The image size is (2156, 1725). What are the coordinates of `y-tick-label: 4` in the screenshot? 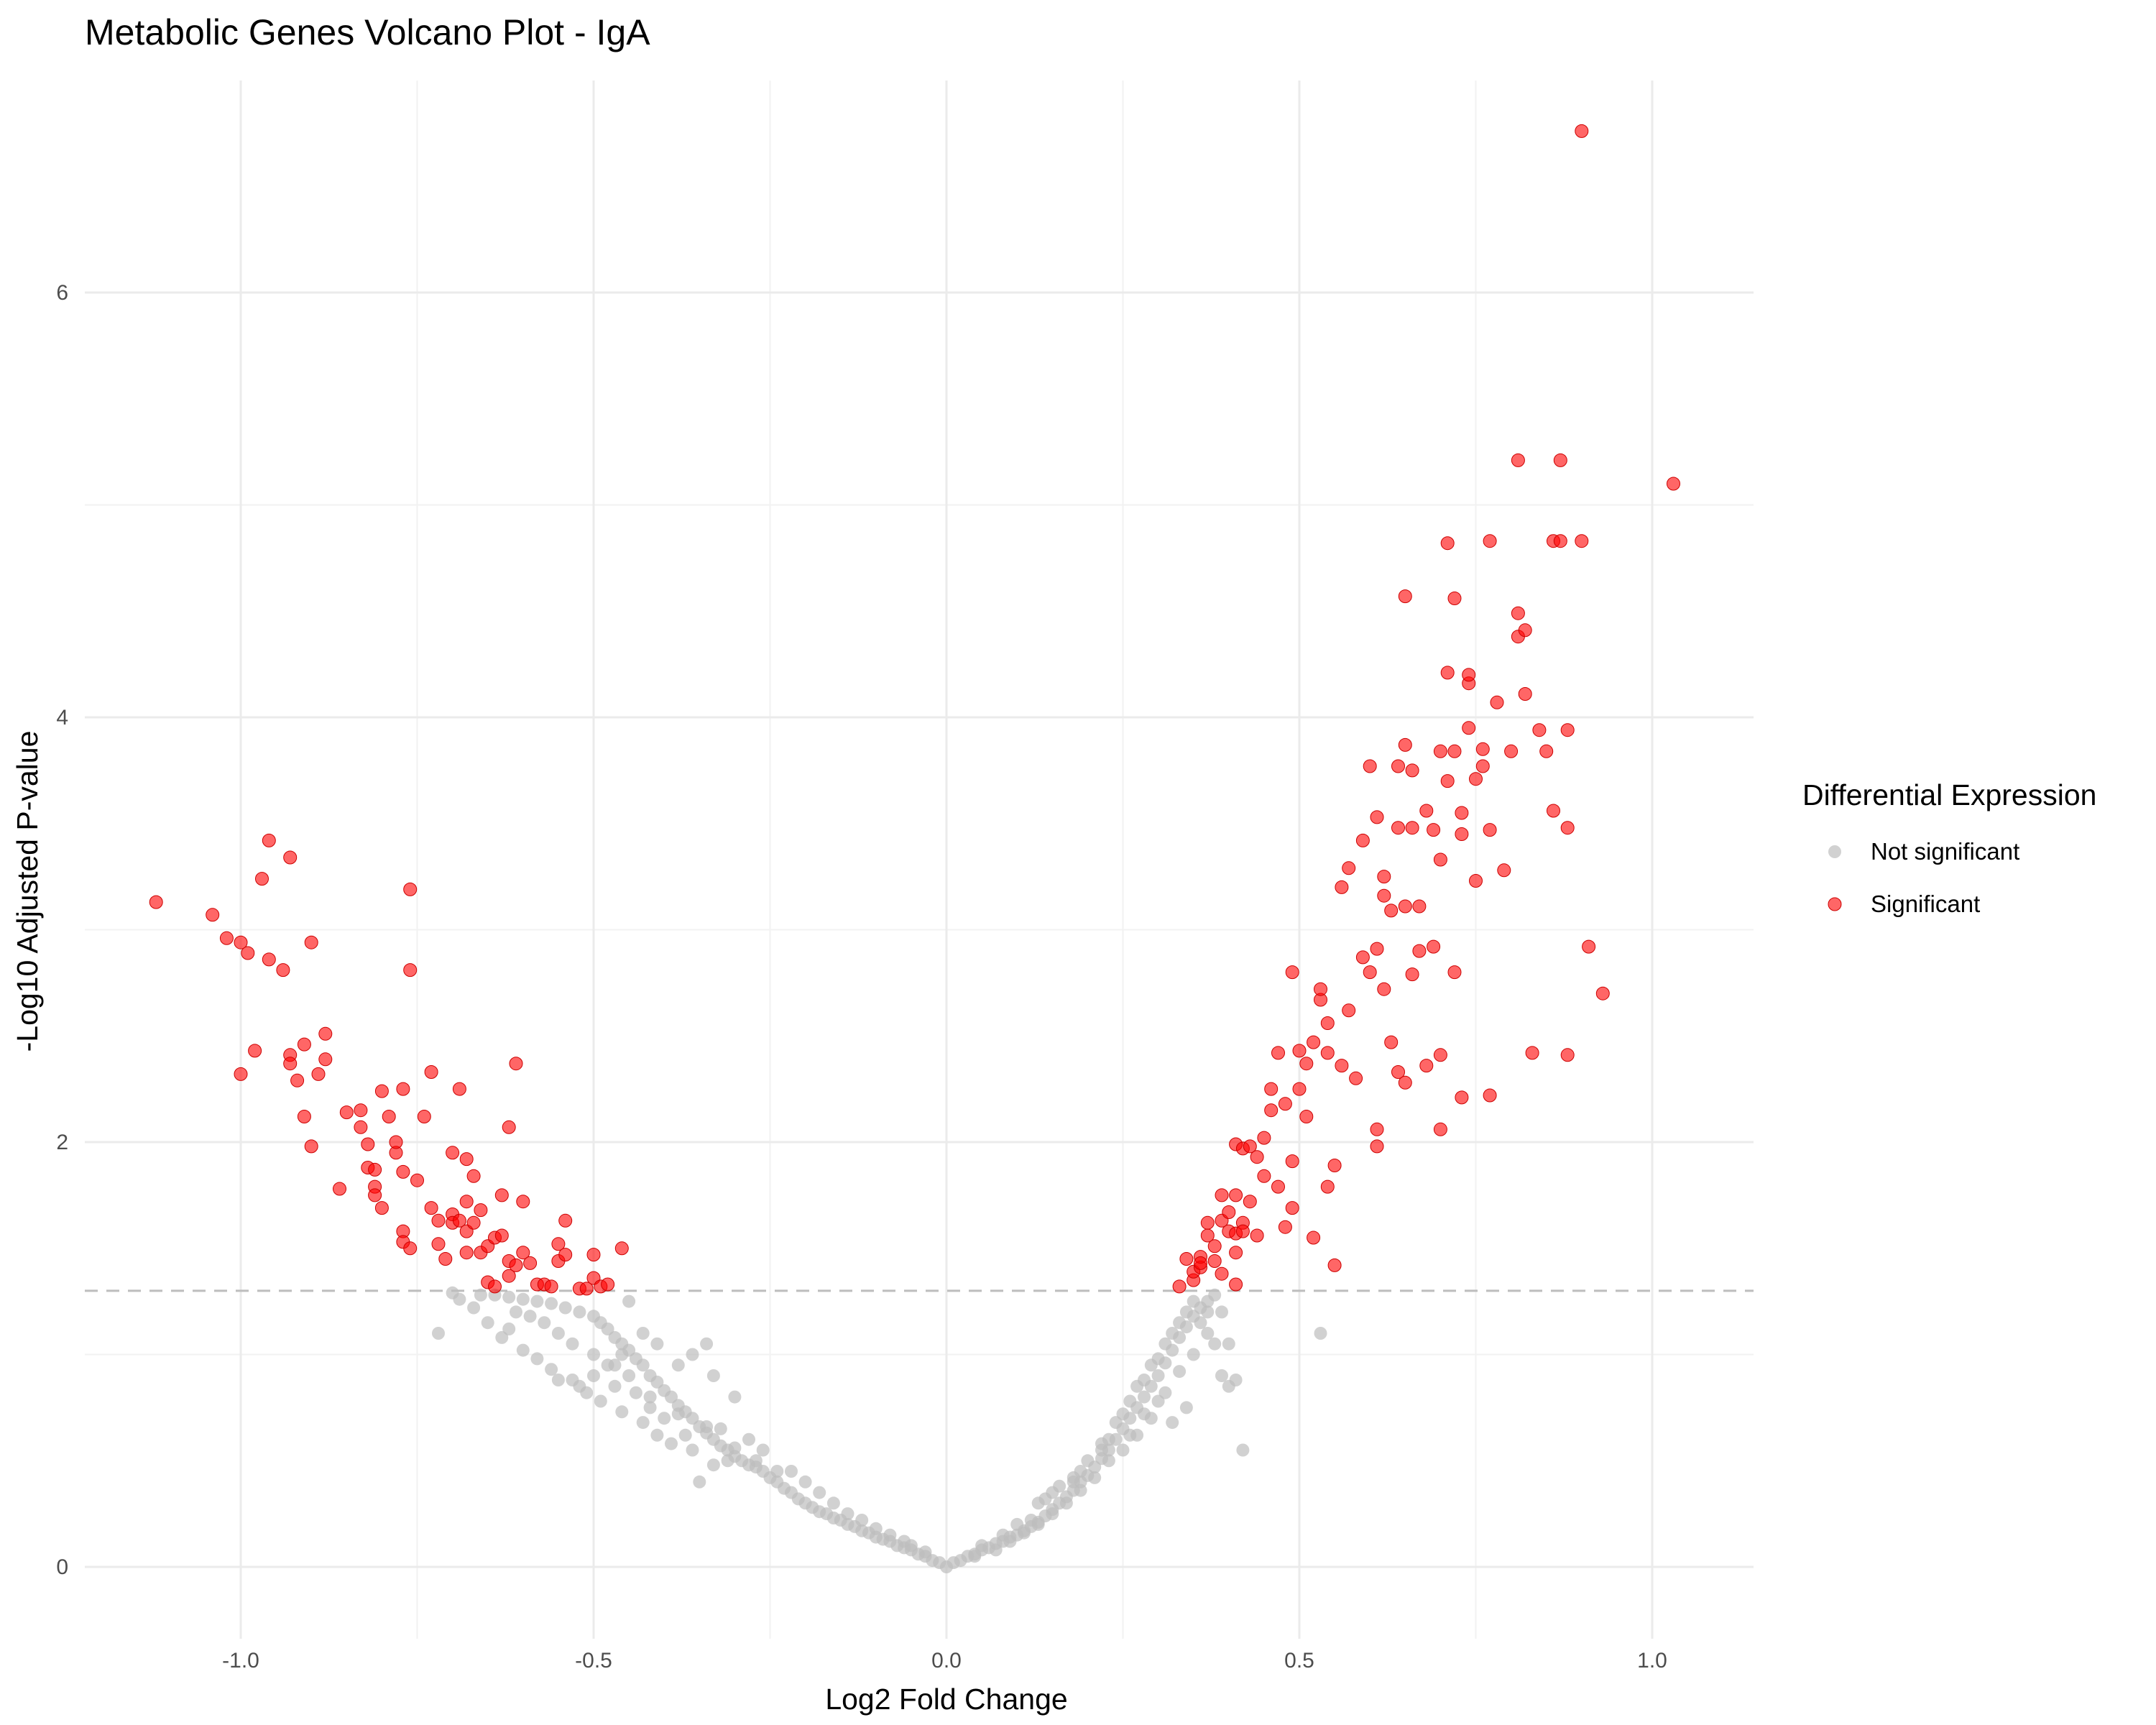 It's located at (62, 718).